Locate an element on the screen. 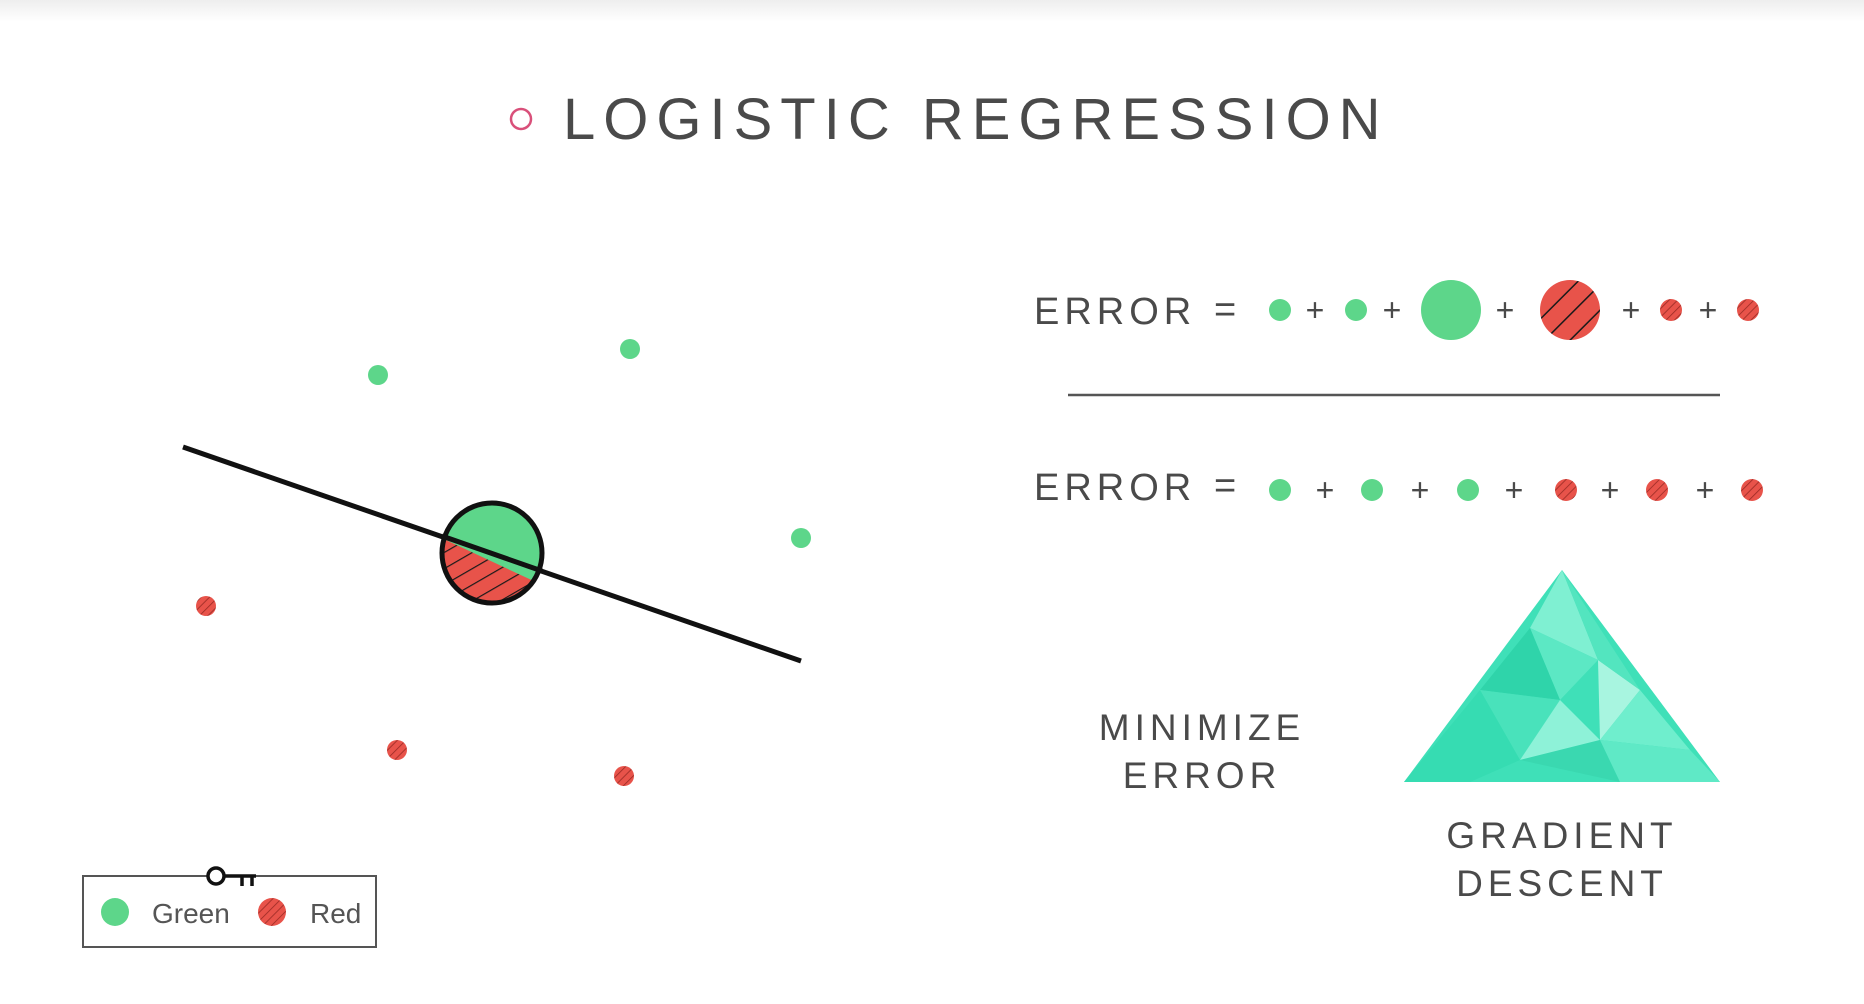 The width and height of the screenshot is (1864, 1004). top-shadow is located at coordinates (932, 11).